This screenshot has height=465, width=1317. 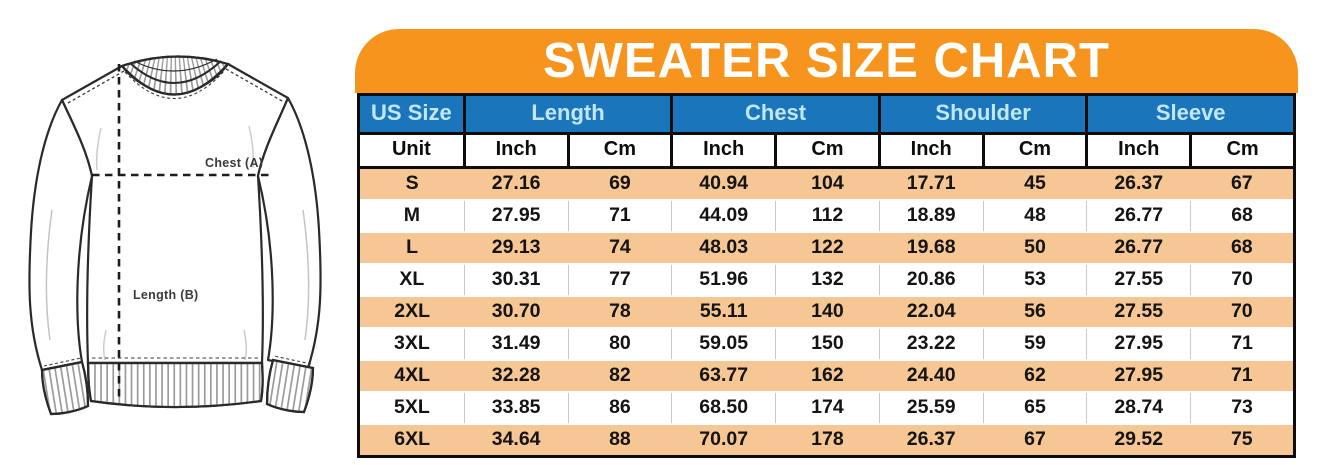 I want to click on value-cell: 75, so click(x=1242, y=440).